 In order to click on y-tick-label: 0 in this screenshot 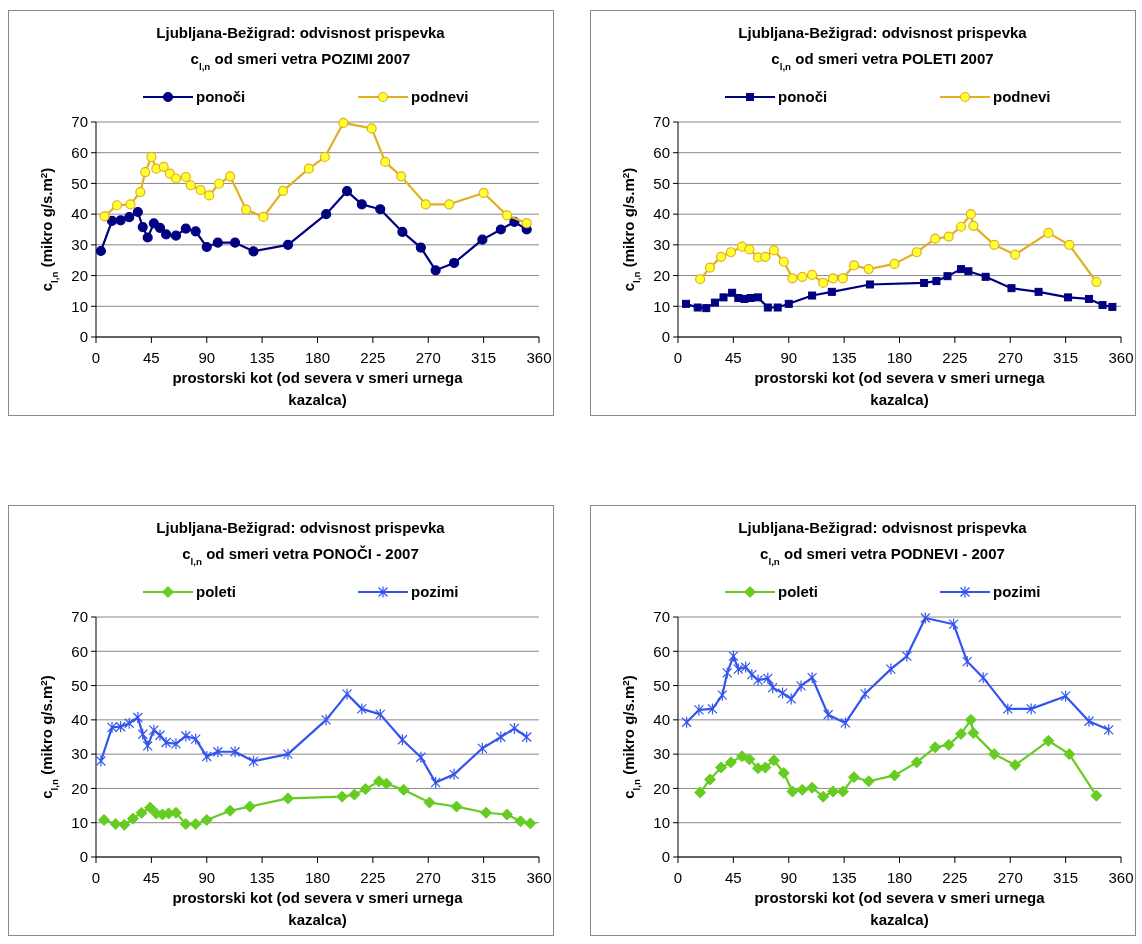, I will do `click(83, 337)`.